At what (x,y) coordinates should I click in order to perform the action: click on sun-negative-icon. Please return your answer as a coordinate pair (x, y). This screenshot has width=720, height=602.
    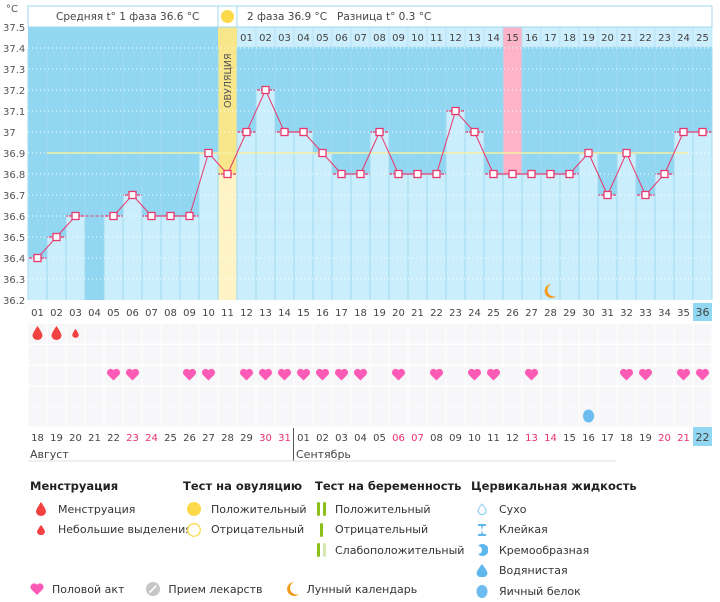
    Looking at the image, I should click on (194, 529).